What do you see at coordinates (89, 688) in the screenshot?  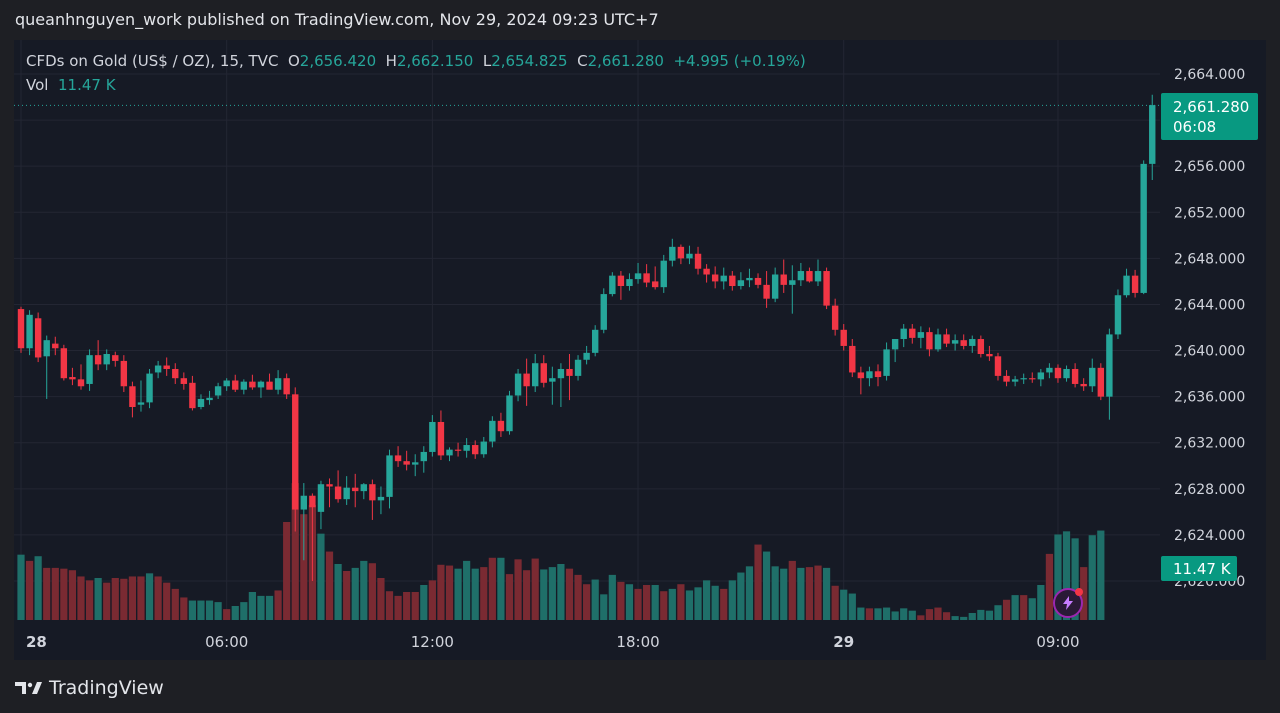 I see `tradingview-logo: TradingView` at bounding box center [89, 688].